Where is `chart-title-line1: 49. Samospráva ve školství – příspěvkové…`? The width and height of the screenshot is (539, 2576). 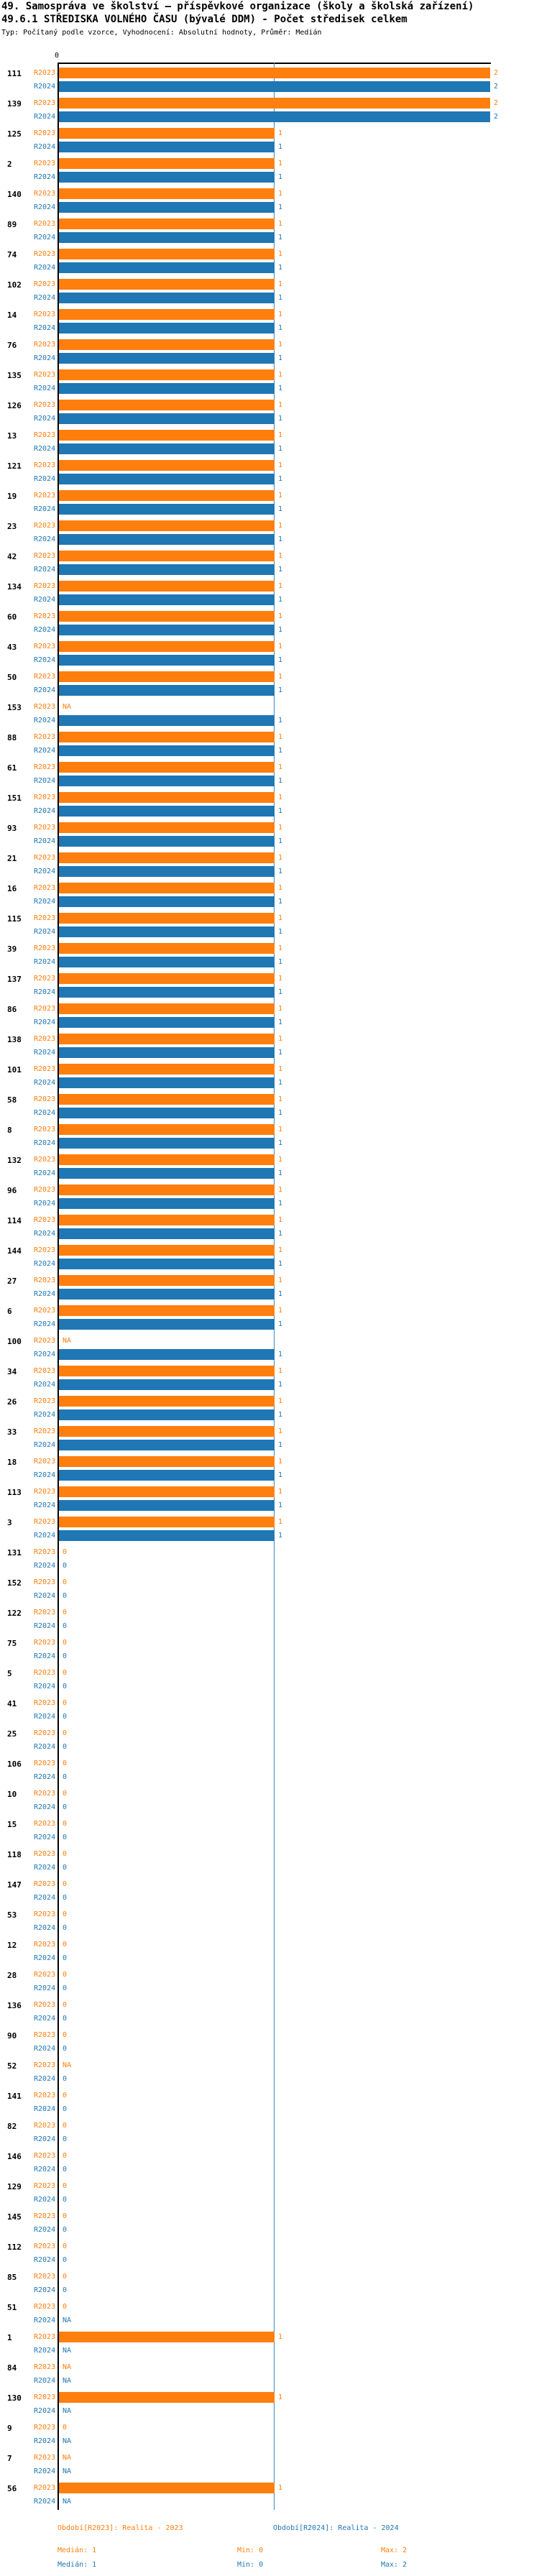 chart-title-line1: 49. Samospráva ve školství – příspěvkové… is located at coordinates (238, 6).